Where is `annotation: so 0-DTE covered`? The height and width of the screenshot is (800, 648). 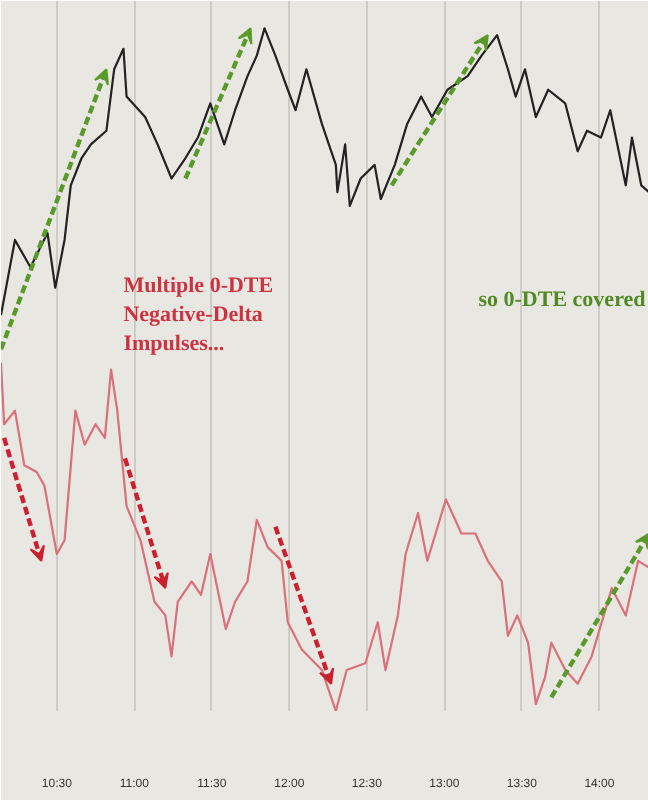
annotation: so 0-DTE covered is located at coordinates (562, 299).